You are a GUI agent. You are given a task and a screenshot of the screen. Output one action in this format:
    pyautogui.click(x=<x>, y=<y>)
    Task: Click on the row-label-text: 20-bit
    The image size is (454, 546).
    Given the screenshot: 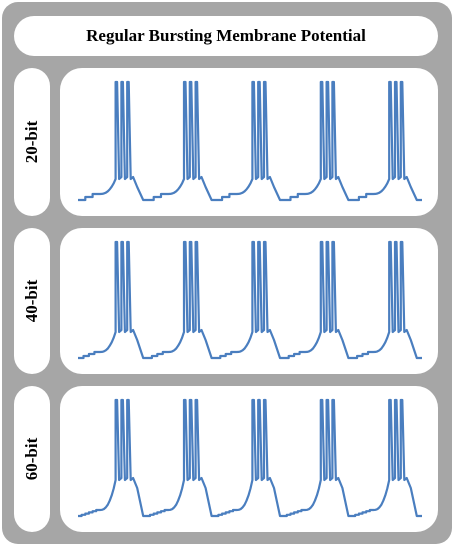 What is the action you would take?
    pyautogui.click(x=31, y=142)
    